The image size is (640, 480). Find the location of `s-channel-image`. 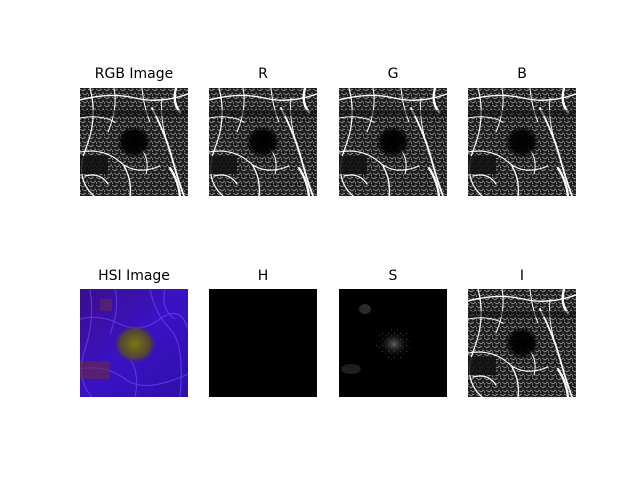

s-channel-image is located at coordinates (393, 343).